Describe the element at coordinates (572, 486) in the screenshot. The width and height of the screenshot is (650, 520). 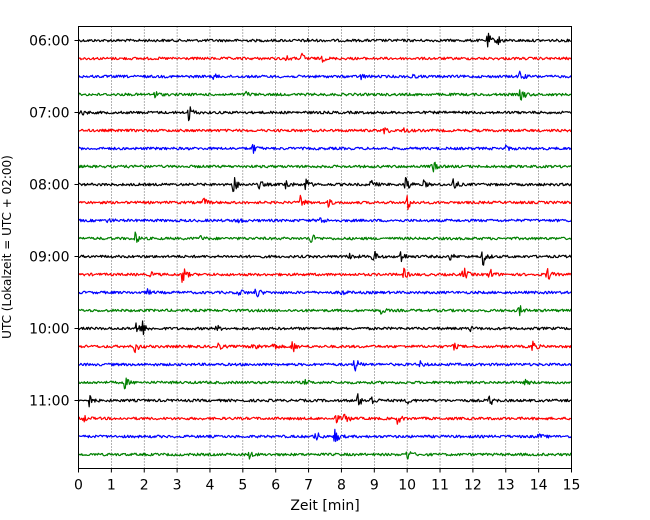
I see `x-tick-label-15: 15` at that location.